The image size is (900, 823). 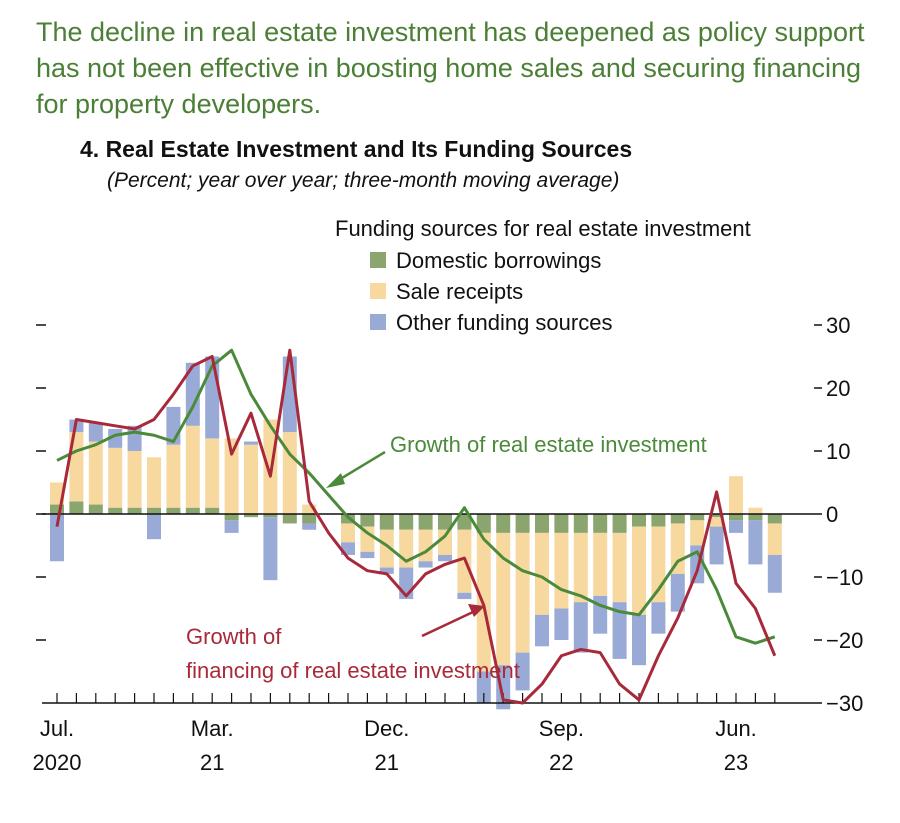 What do you see at coordinates (378, 291) in the screenshot?
I see `legend-swatch-sale-receipts` at bounding box center [378, 291].